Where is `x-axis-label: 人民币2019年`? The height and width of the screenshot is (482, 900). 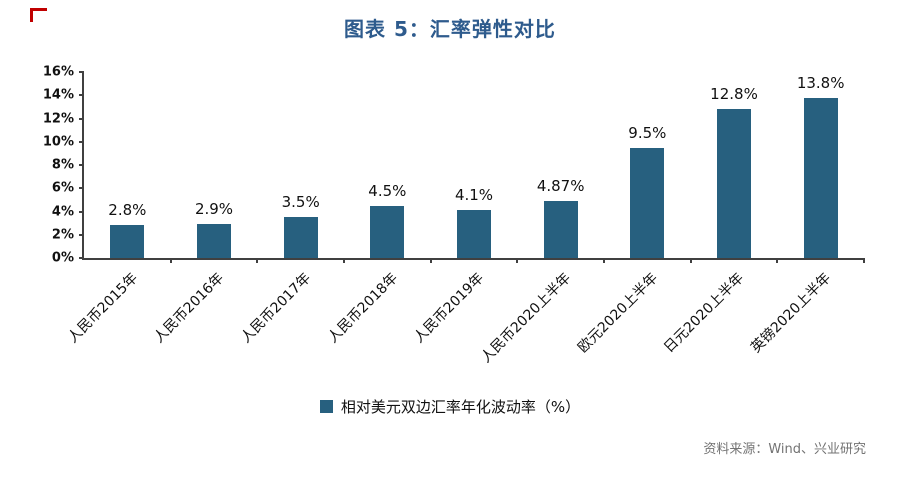 x-axis-label: 人民币2019年 is located at coordinates (449, 308).